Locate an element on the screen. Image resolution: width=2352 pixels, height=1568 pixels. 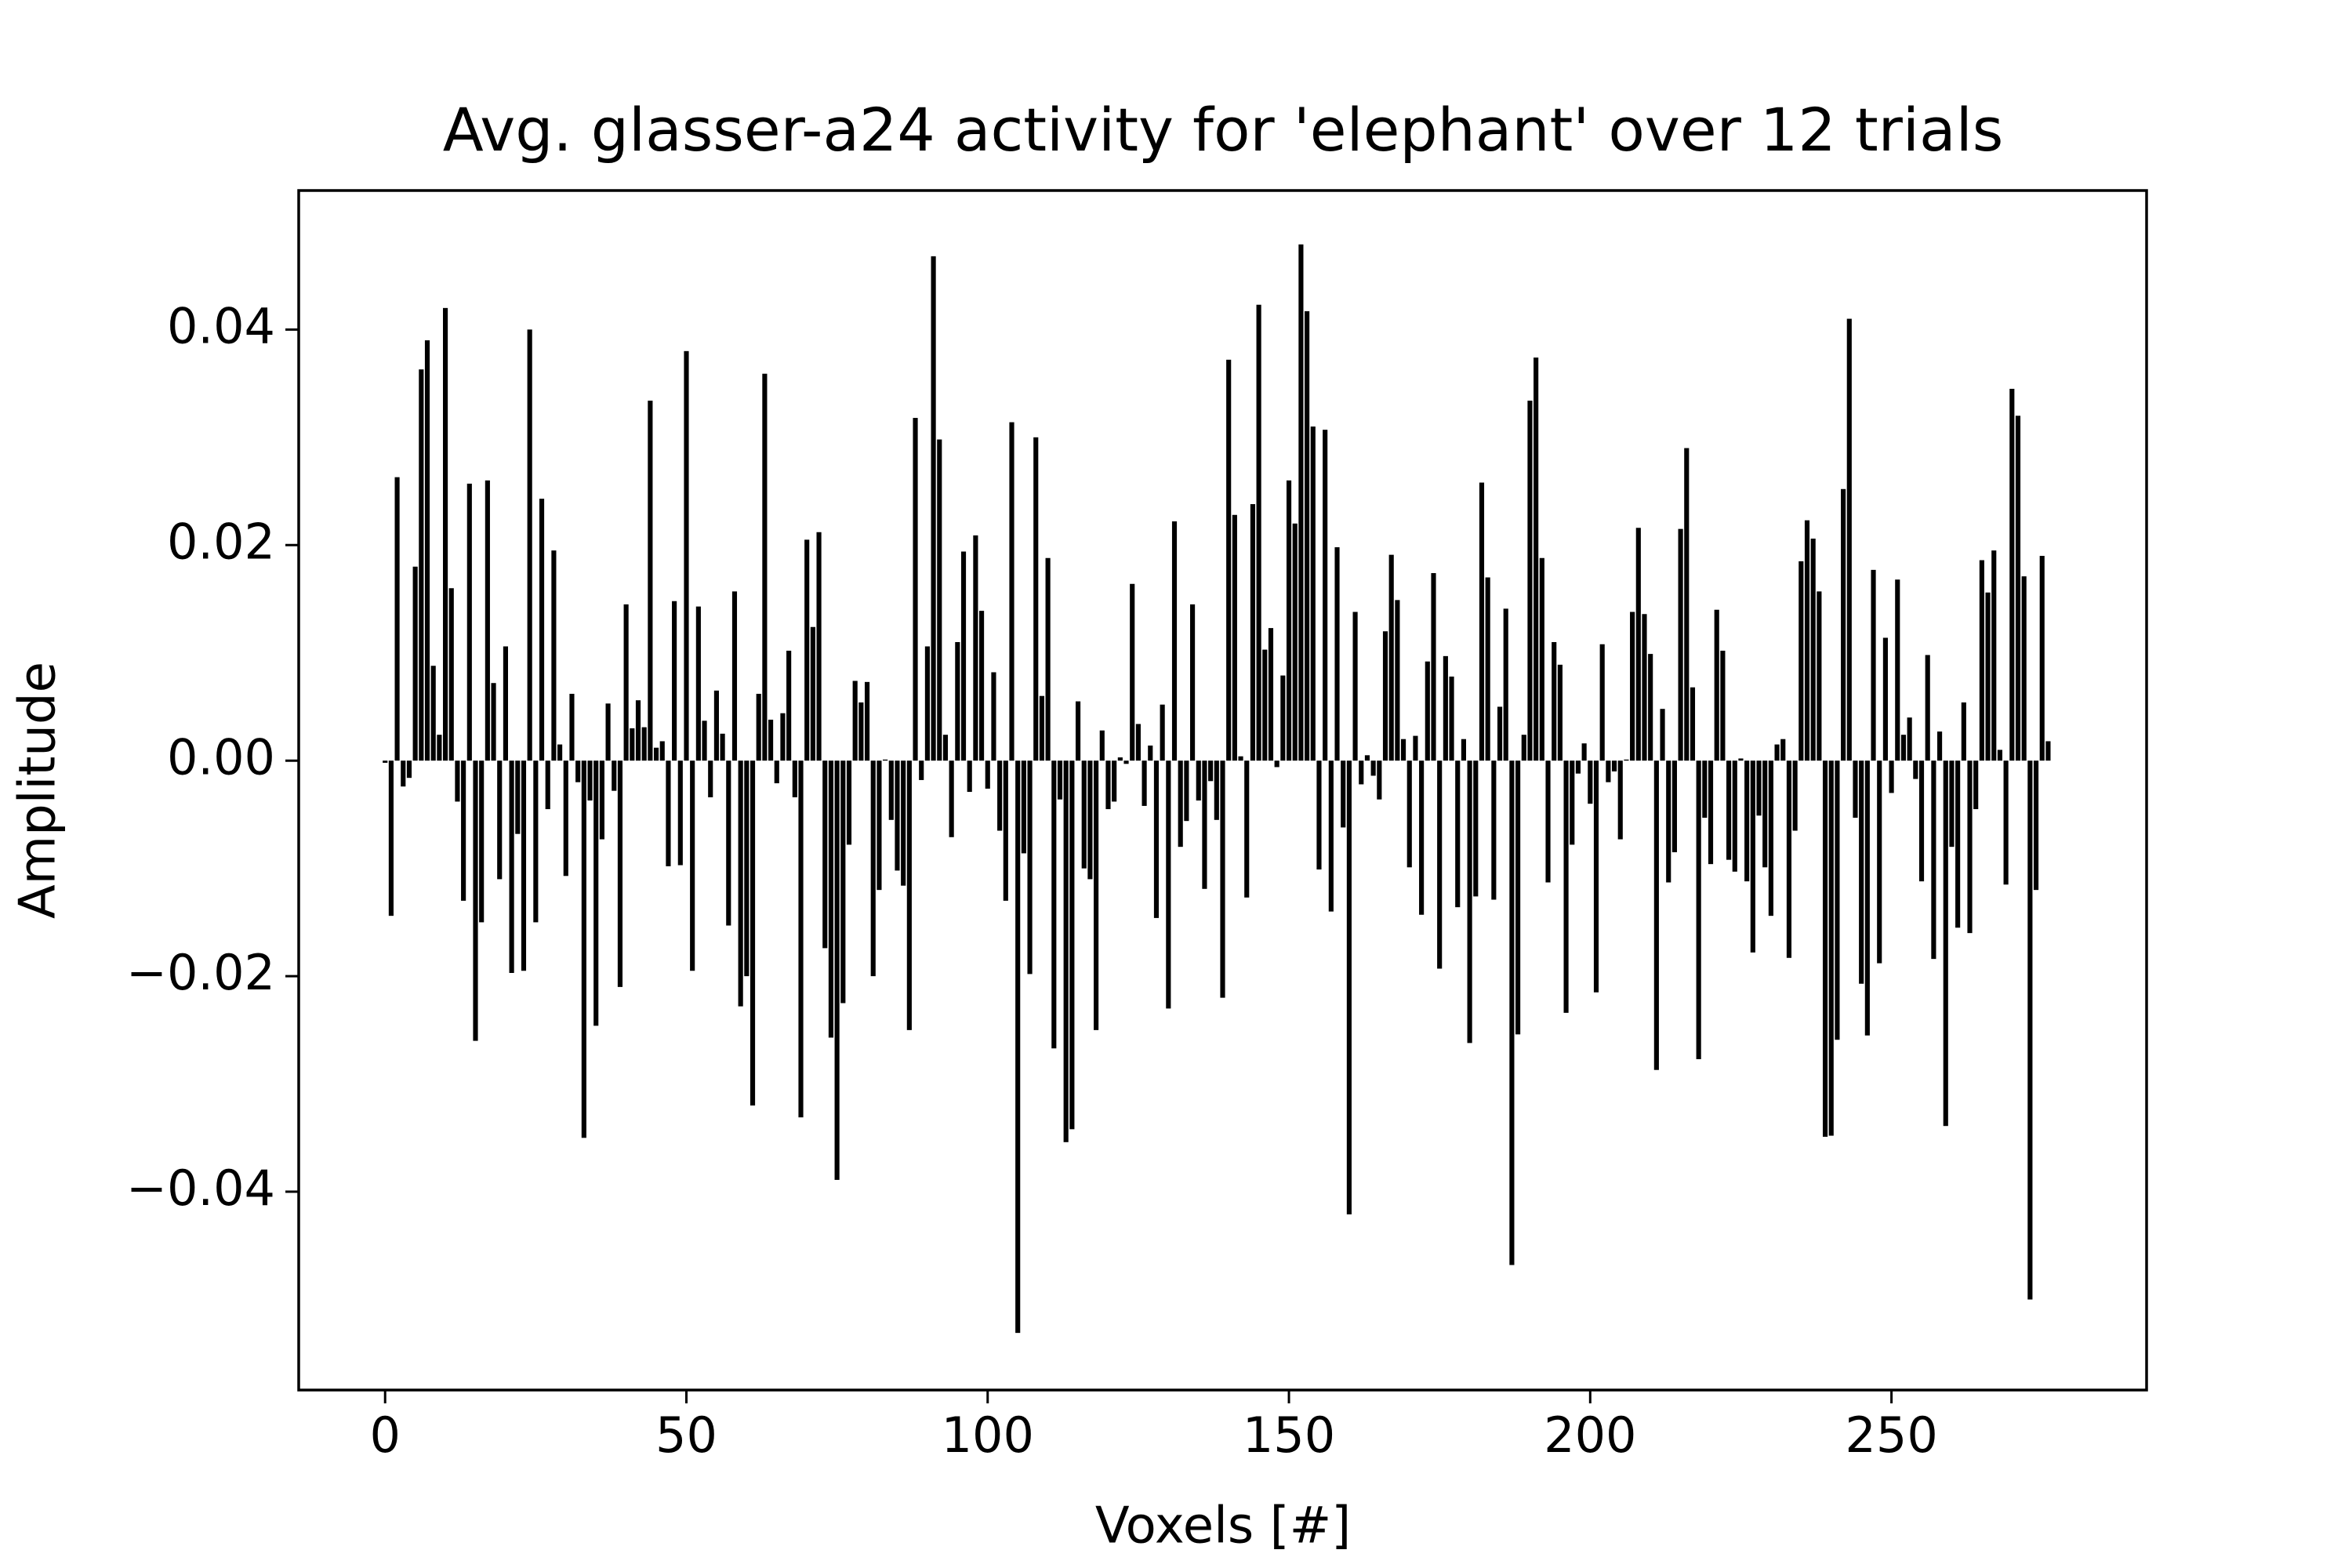
y-axis-label: Amplitude is located at coordinates (38, 790).